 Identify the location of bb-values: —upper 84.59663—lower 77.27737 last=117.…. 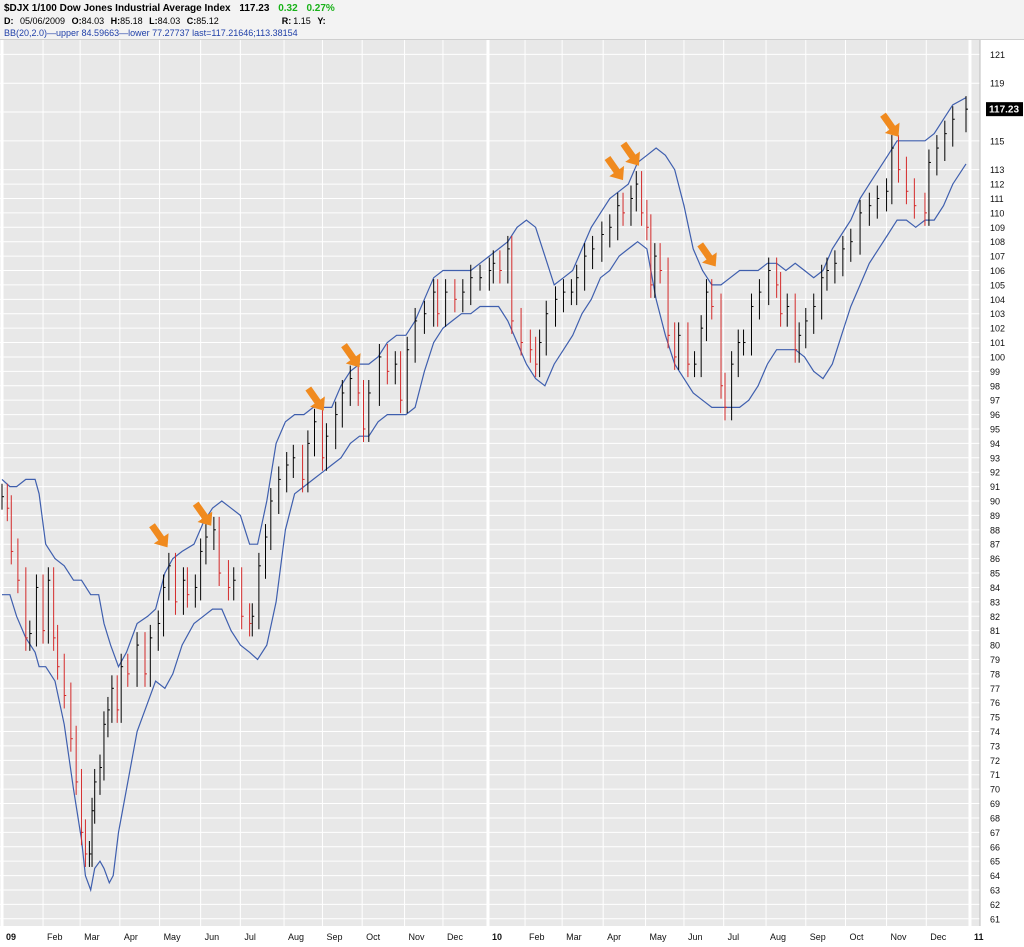
(172, 33).